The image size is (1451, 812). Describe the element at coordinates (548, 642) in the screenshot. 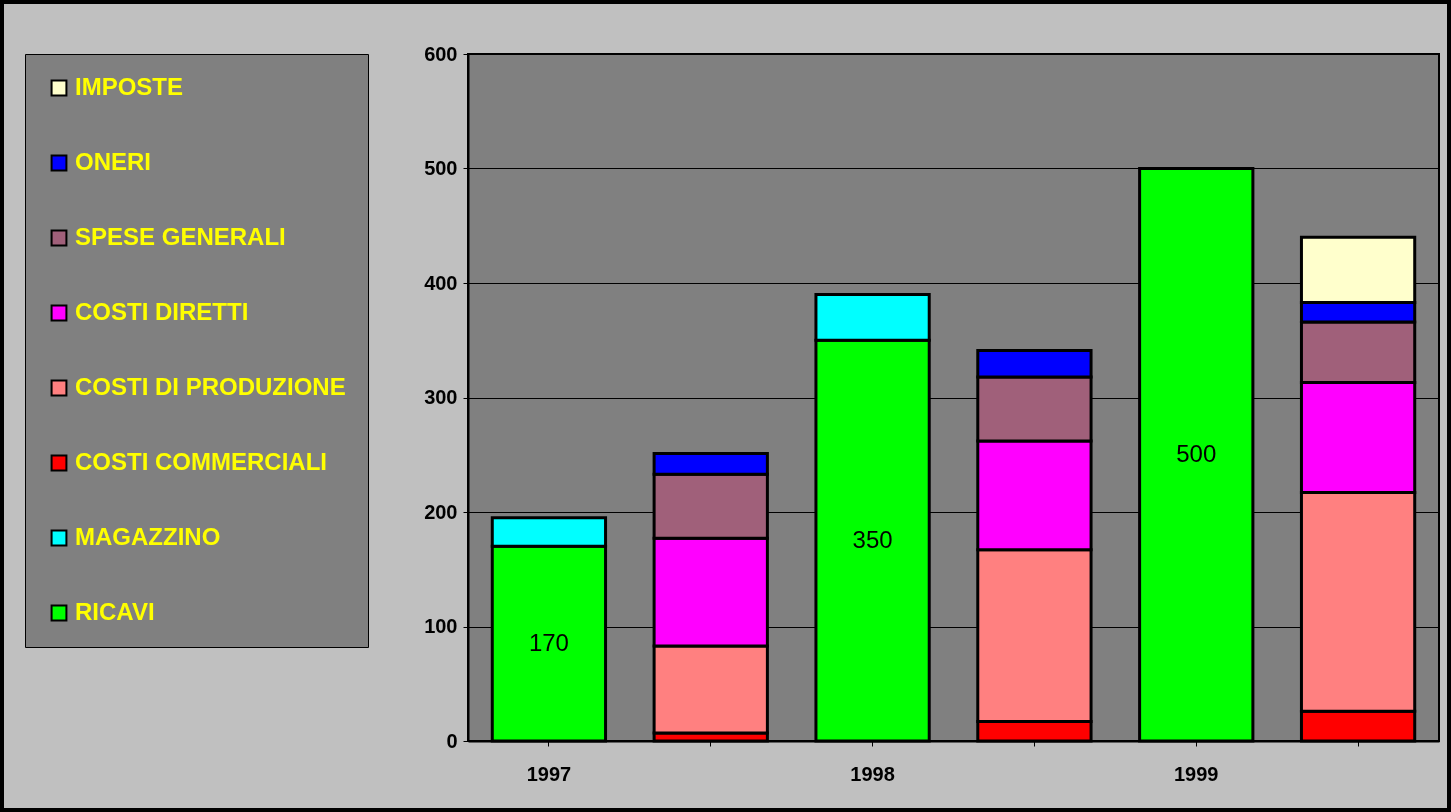

I see `data-label: 170` at that location.